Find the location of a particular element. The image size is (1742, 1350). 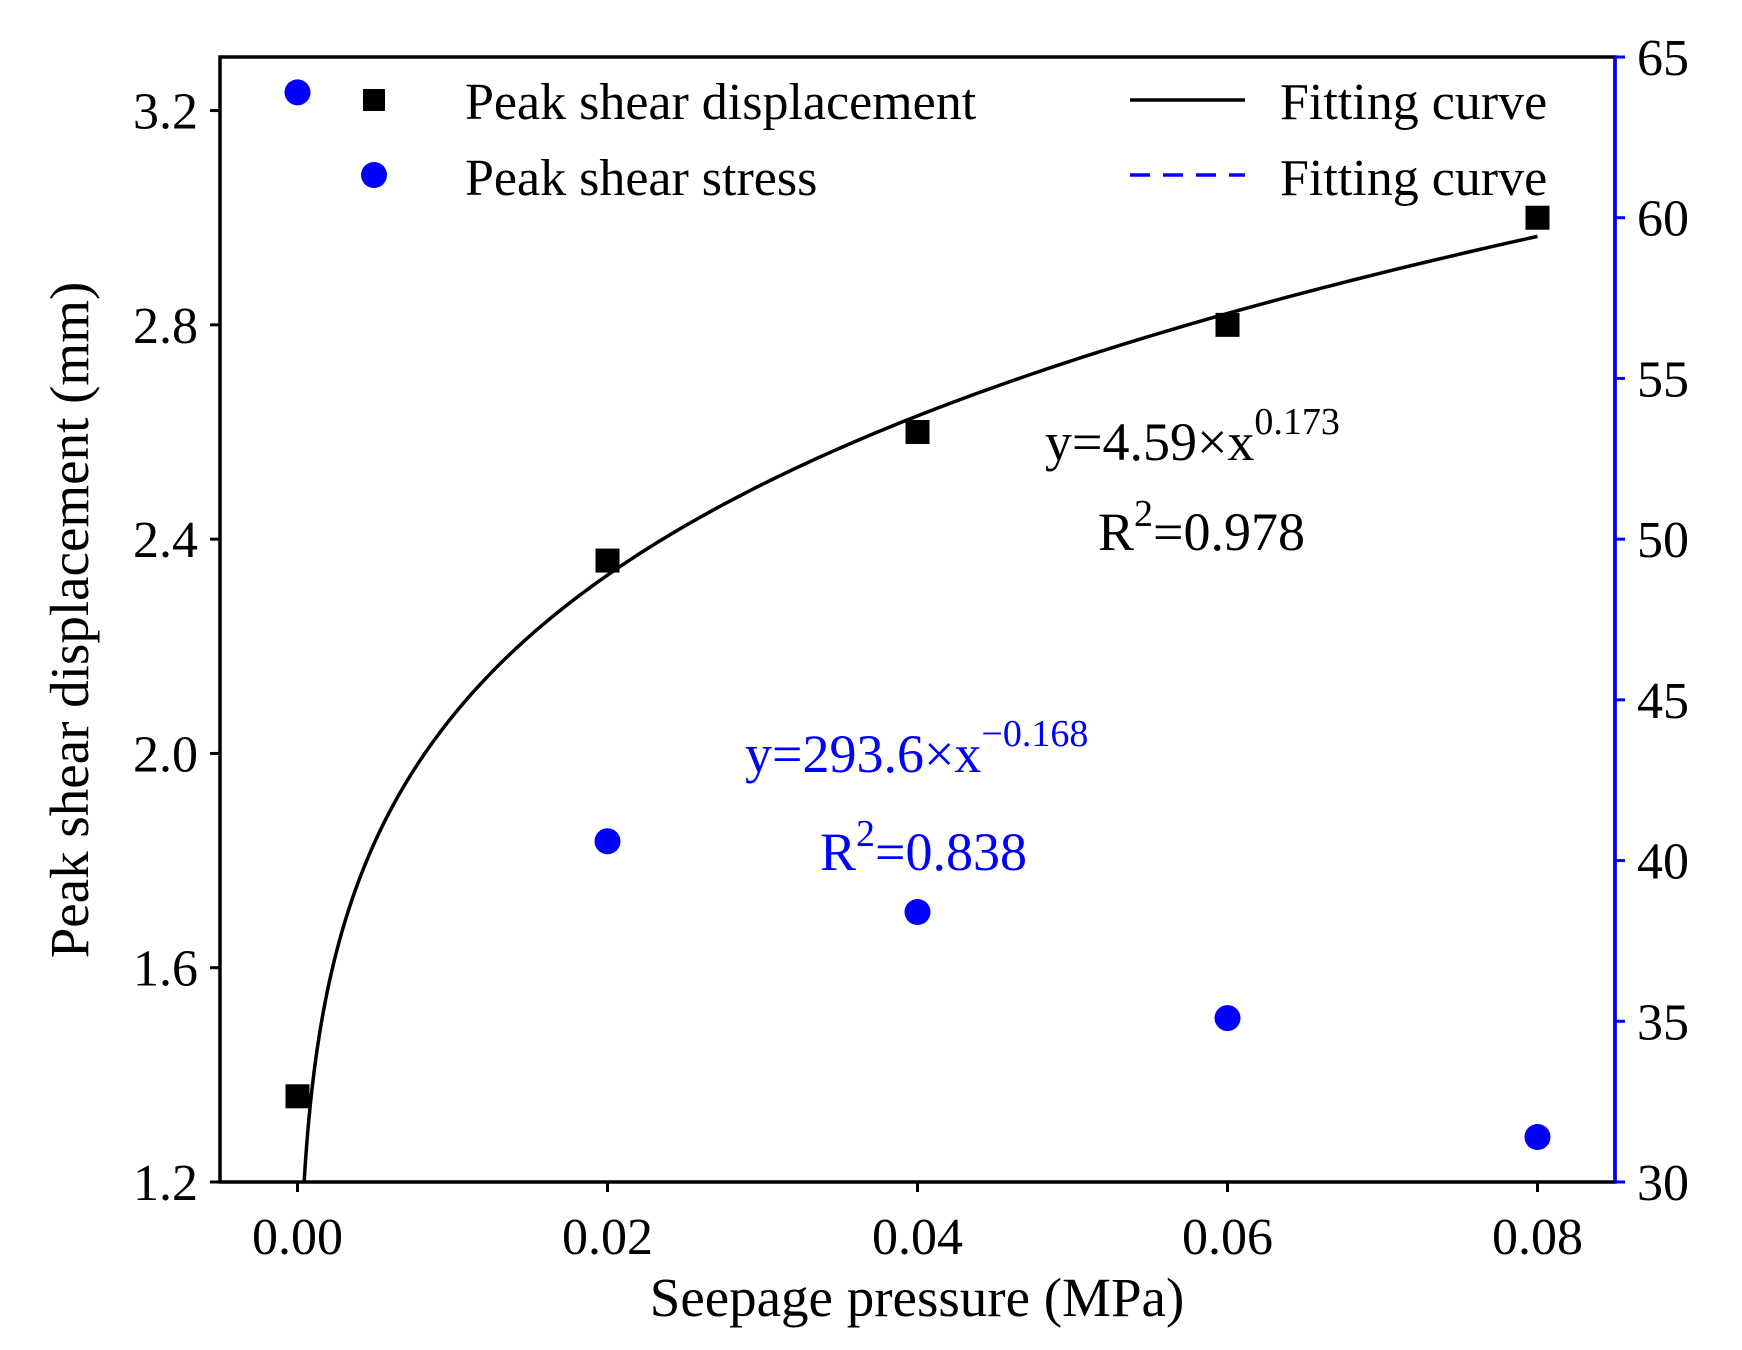

y2-tick-label-6: 60 is located at coordinates (1663, 219).